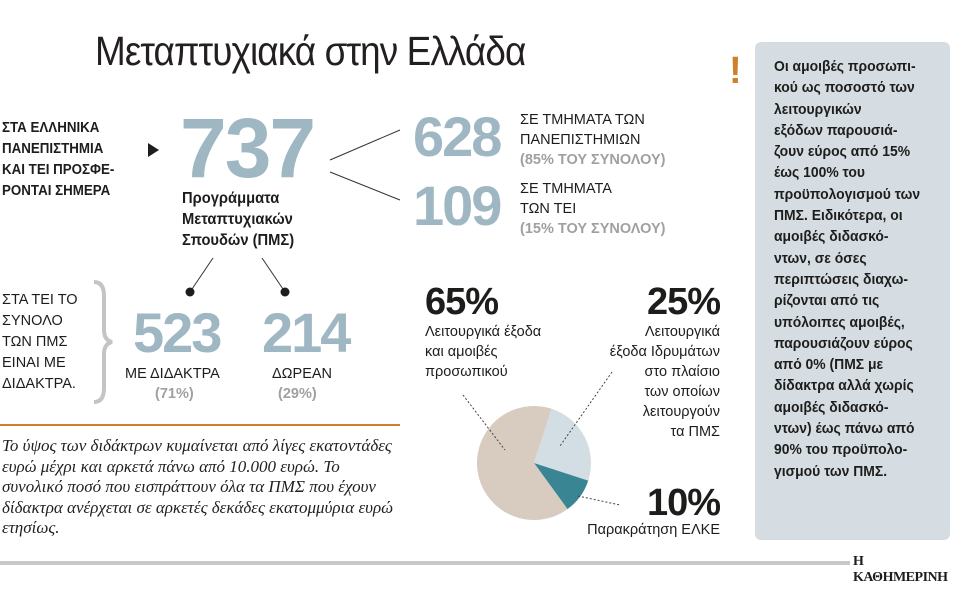 The image size is (960, 600). I want to click on tei-label: ΣΕ ΤΜΗΜΑΤΑ ΤΩΝ ΤΕΙ, so click(566, 199).